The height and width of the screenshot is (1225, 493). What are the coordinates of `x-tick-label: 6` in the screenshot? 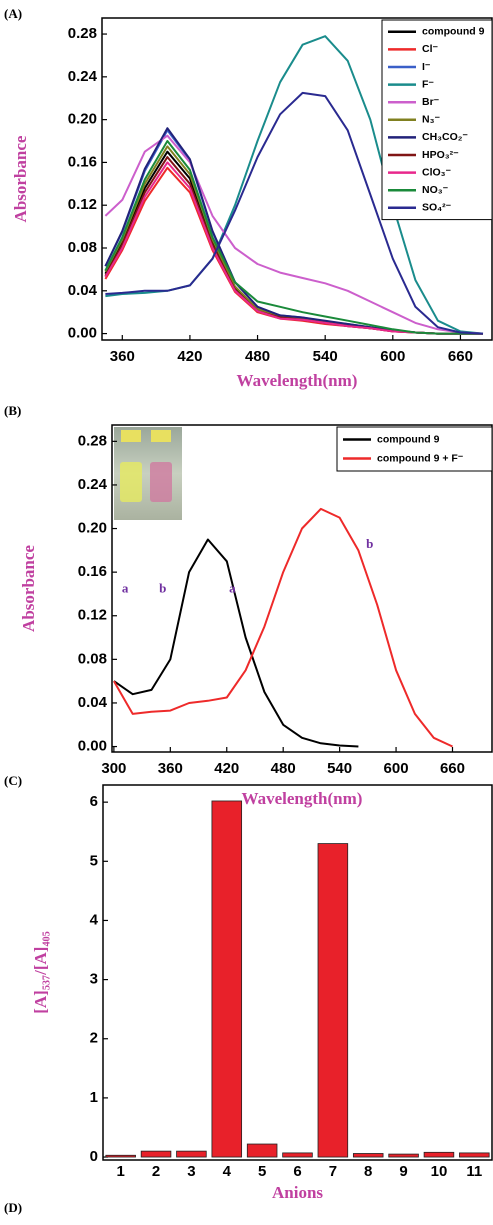 It's located at (297, 1171).